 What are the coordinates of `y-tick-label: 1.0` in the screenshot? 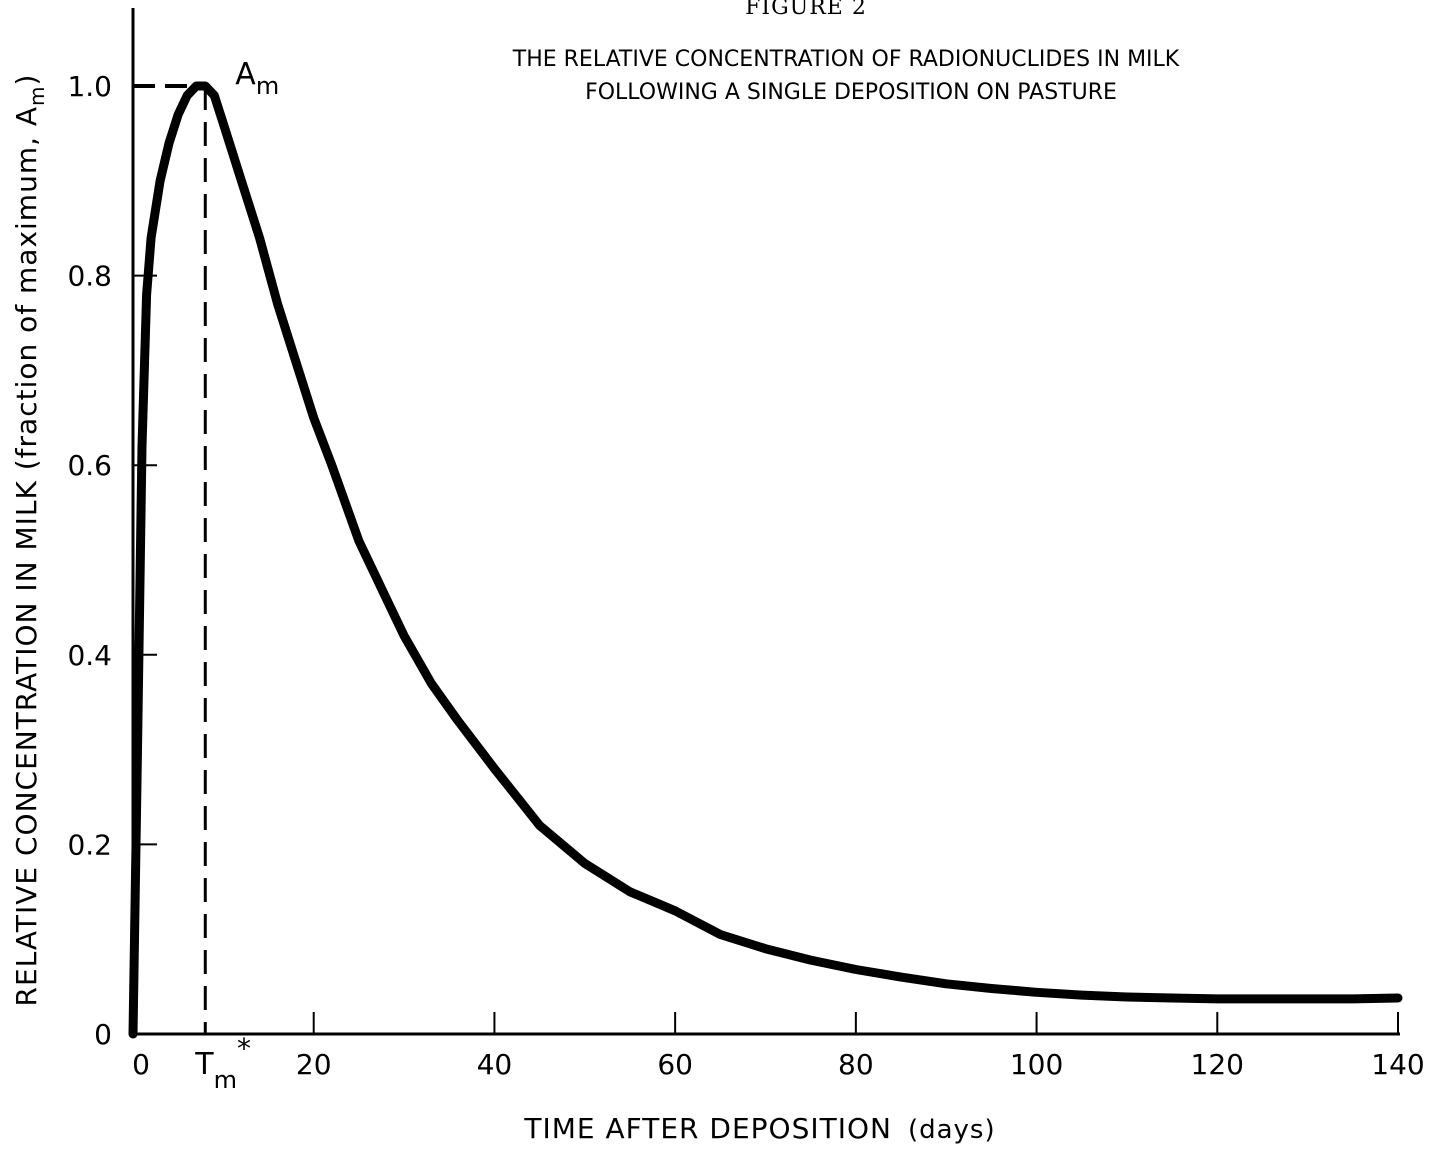 It's located at (89, 86).